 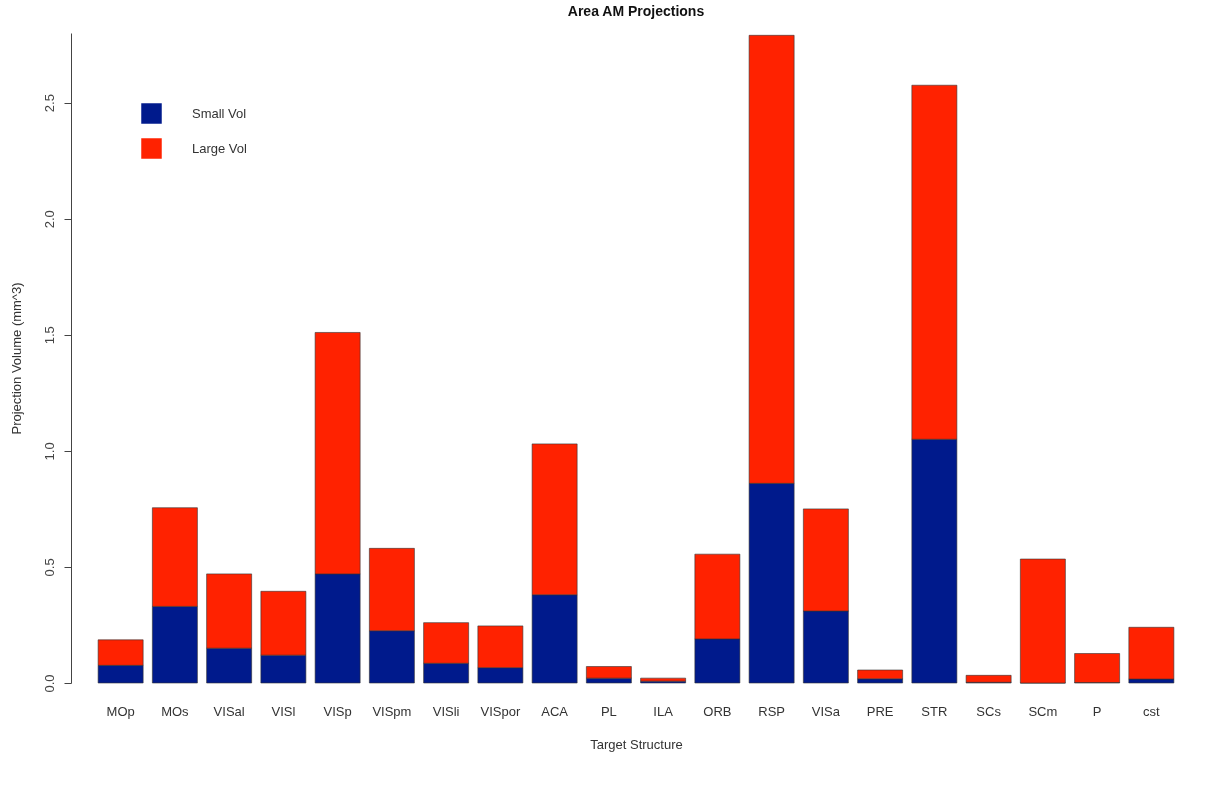 What do you see at coordinates (663, 711) in the screenshot?
I see `x-tick-label: ILA` at bounding box center [663, 711].